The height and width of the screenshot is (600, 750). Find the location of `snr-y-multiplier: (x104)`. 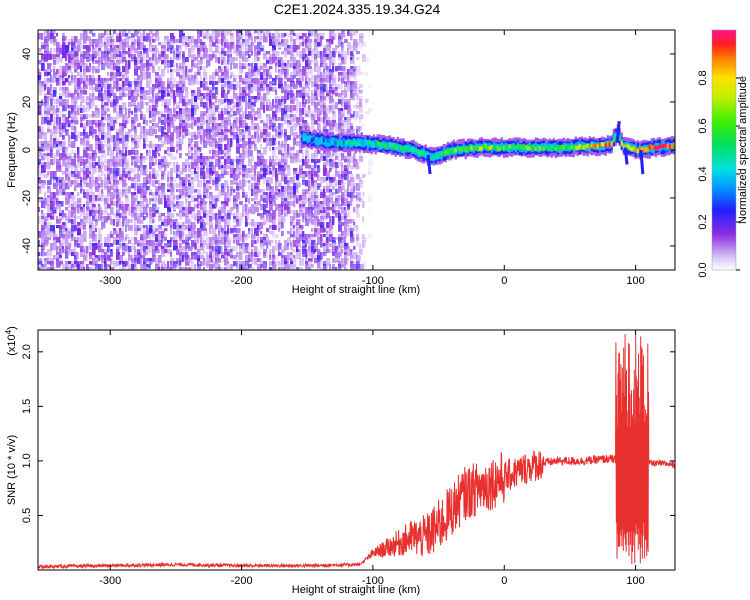

snr-y-multiplier: (x104) is located at coordinates (11, 341).